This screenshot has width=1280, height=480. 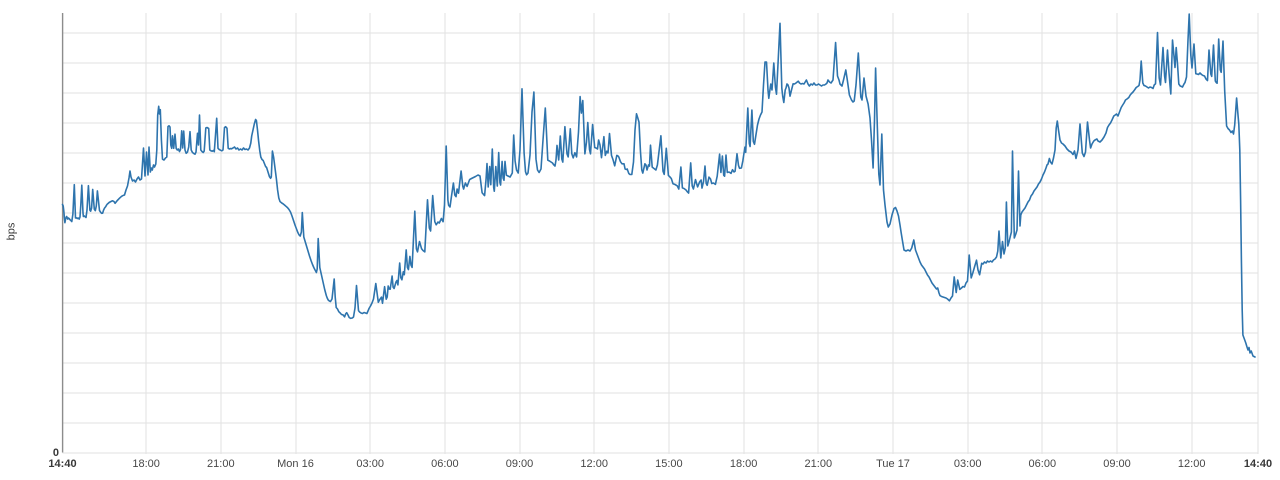 I want to click on svg-text: bps, so click(x=11, y=231).